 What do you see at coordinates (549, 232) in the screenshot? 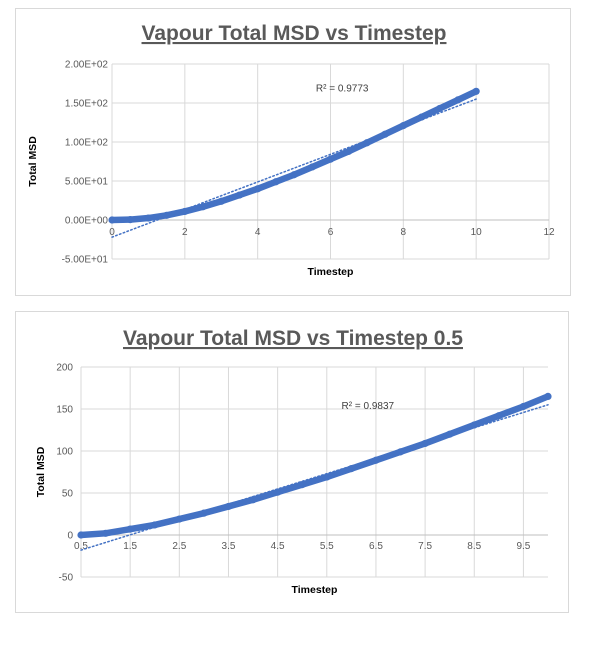
I see `x-tick-label: 12` at bounding box center [549, 232].